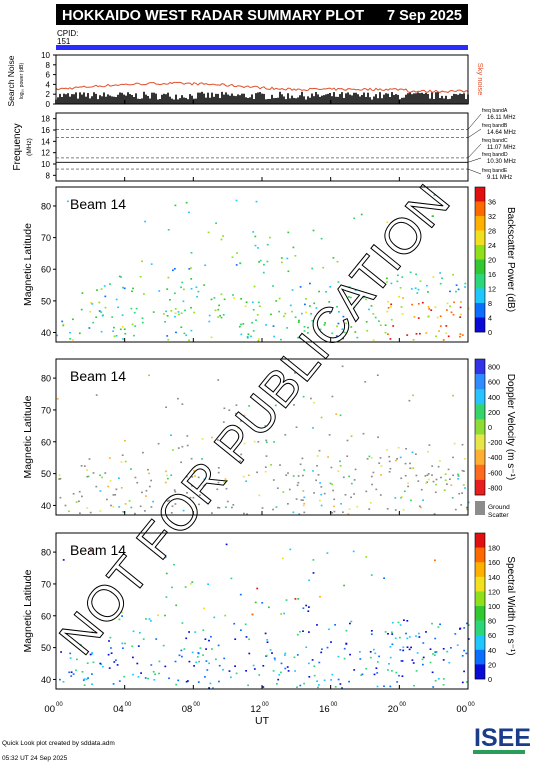  What do you see at coordinates (48, 94) in the screenshot?
I see `noise-tick-label: 2` at bounding box center [48, 94].